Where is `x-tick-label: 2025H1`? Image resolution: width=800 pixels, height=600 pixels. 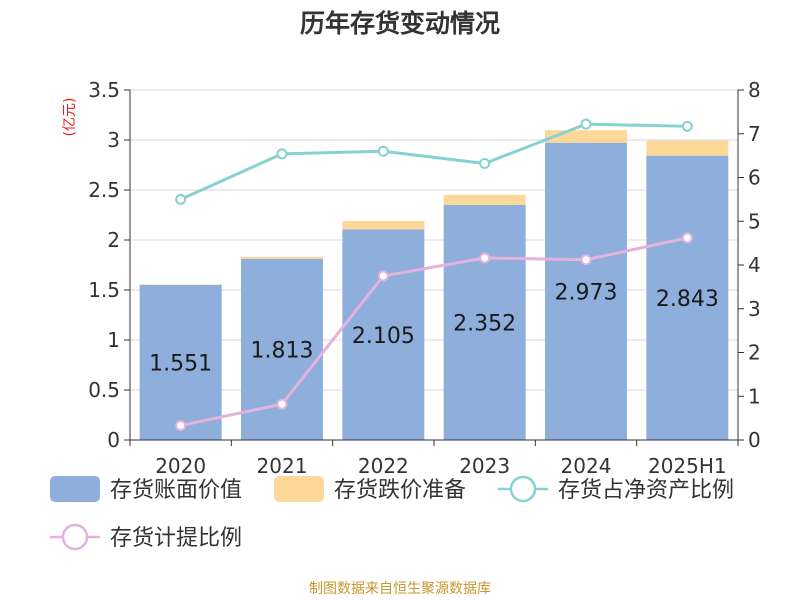 x-tick-label: 2025H1 is located at coordinates (687, 466).